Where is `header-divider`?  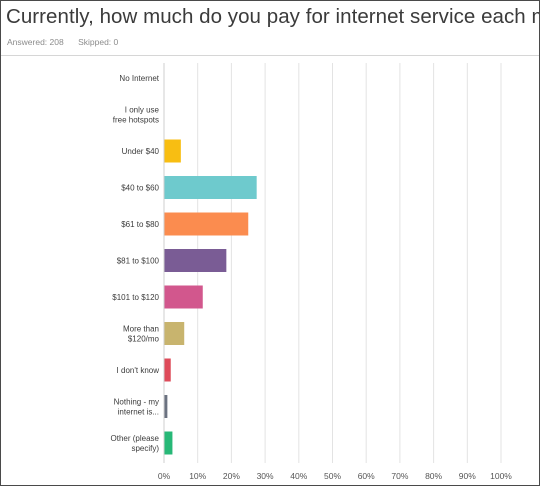
header-divider is located at coordinates (270, 55).